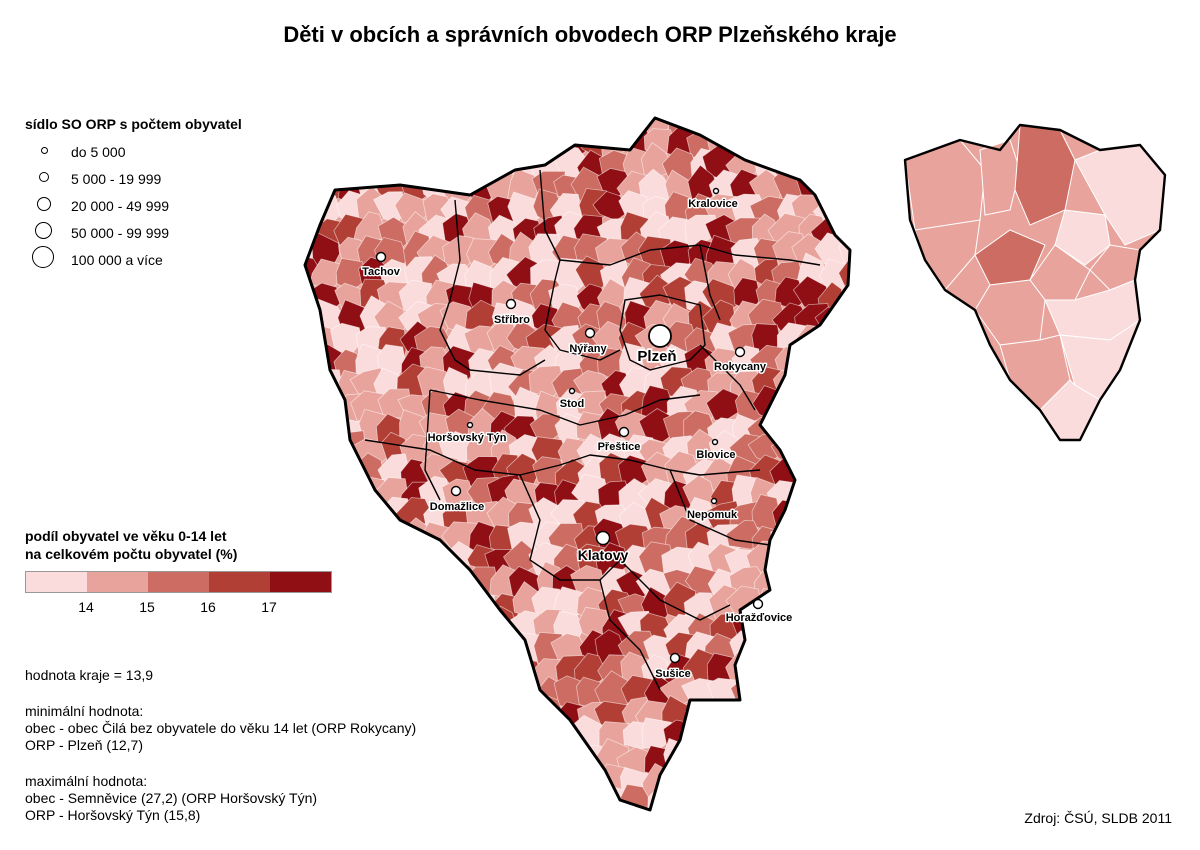  What do you see at coordinates (740, 367) in the screenshot?
I see `city-label: Rokycany` at bounding box center [740, 367].